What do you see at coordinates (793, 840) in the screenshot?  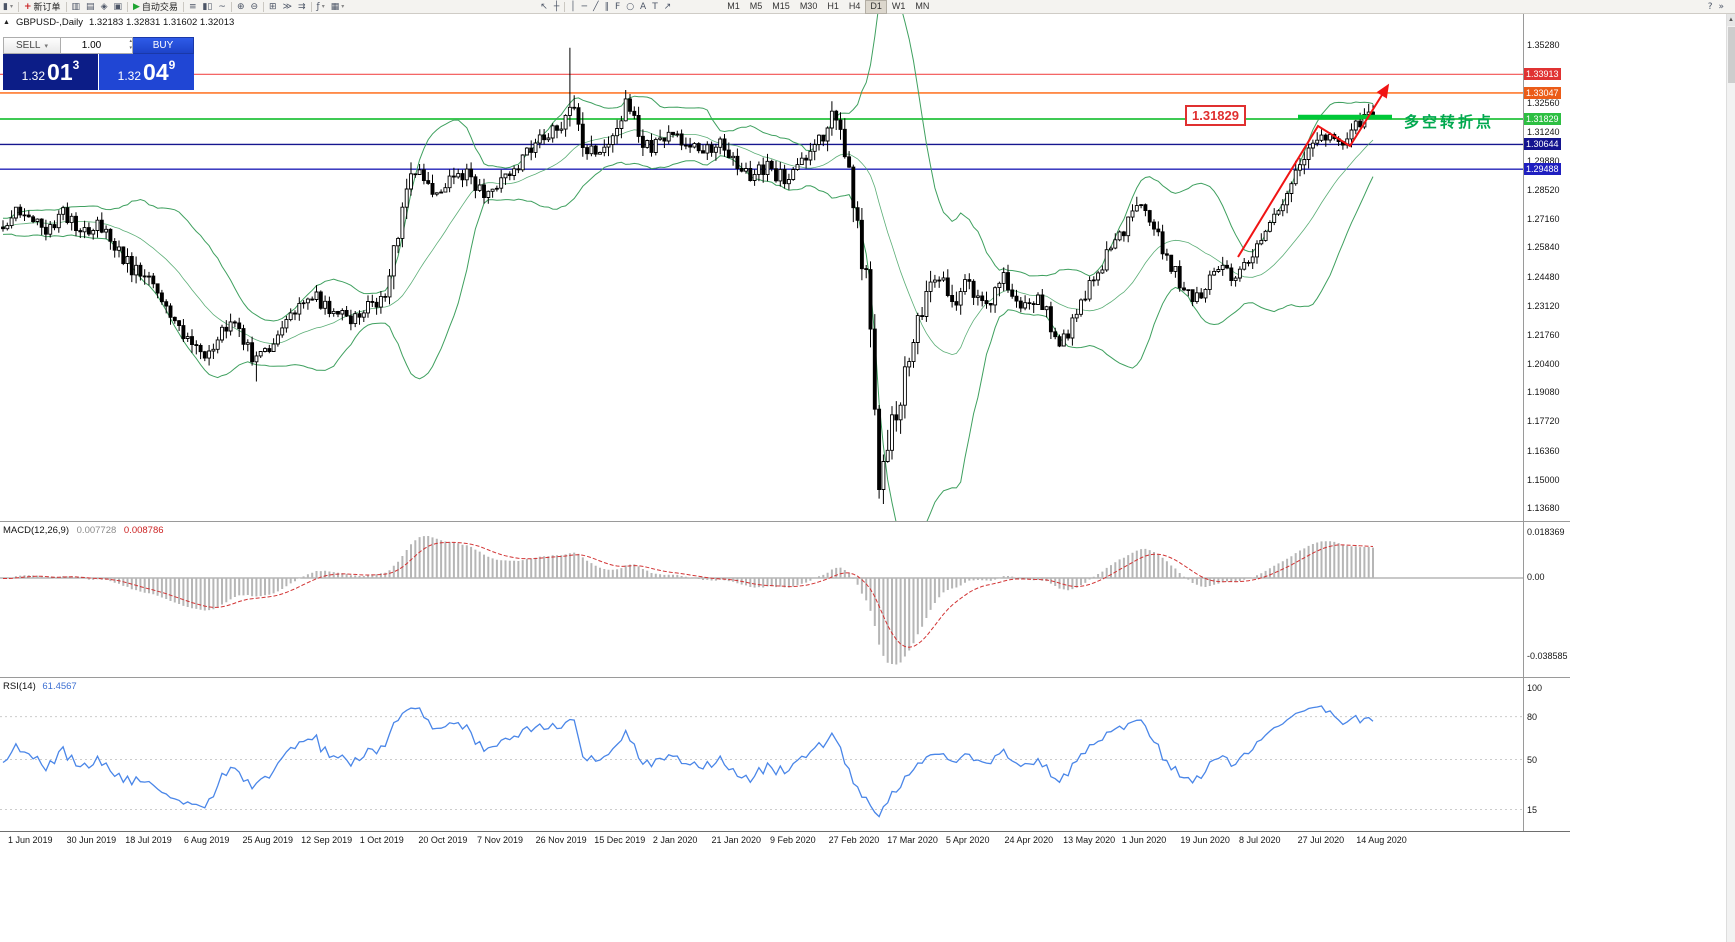 I see `date-label: 9 Feb 2020` at bounding box center [793, 840].